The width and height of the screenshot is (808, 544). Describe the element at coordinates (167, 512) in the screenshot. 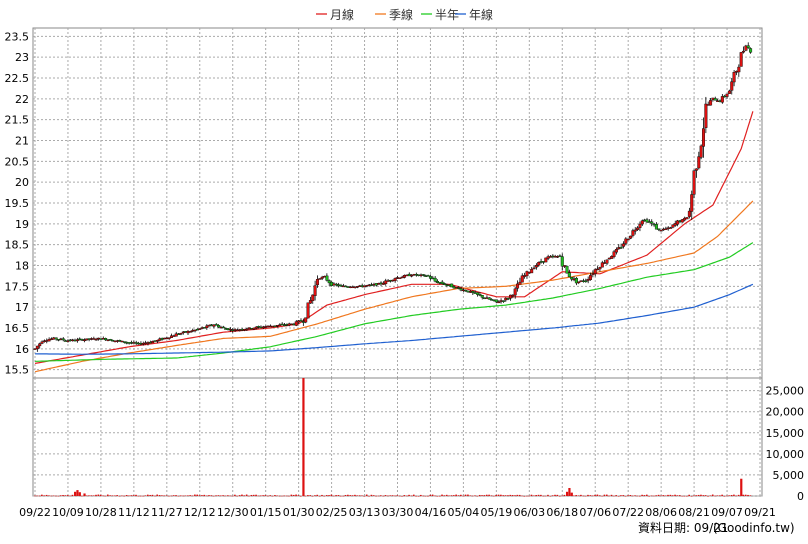

I see `date-tick-label: 11/27` at that location.